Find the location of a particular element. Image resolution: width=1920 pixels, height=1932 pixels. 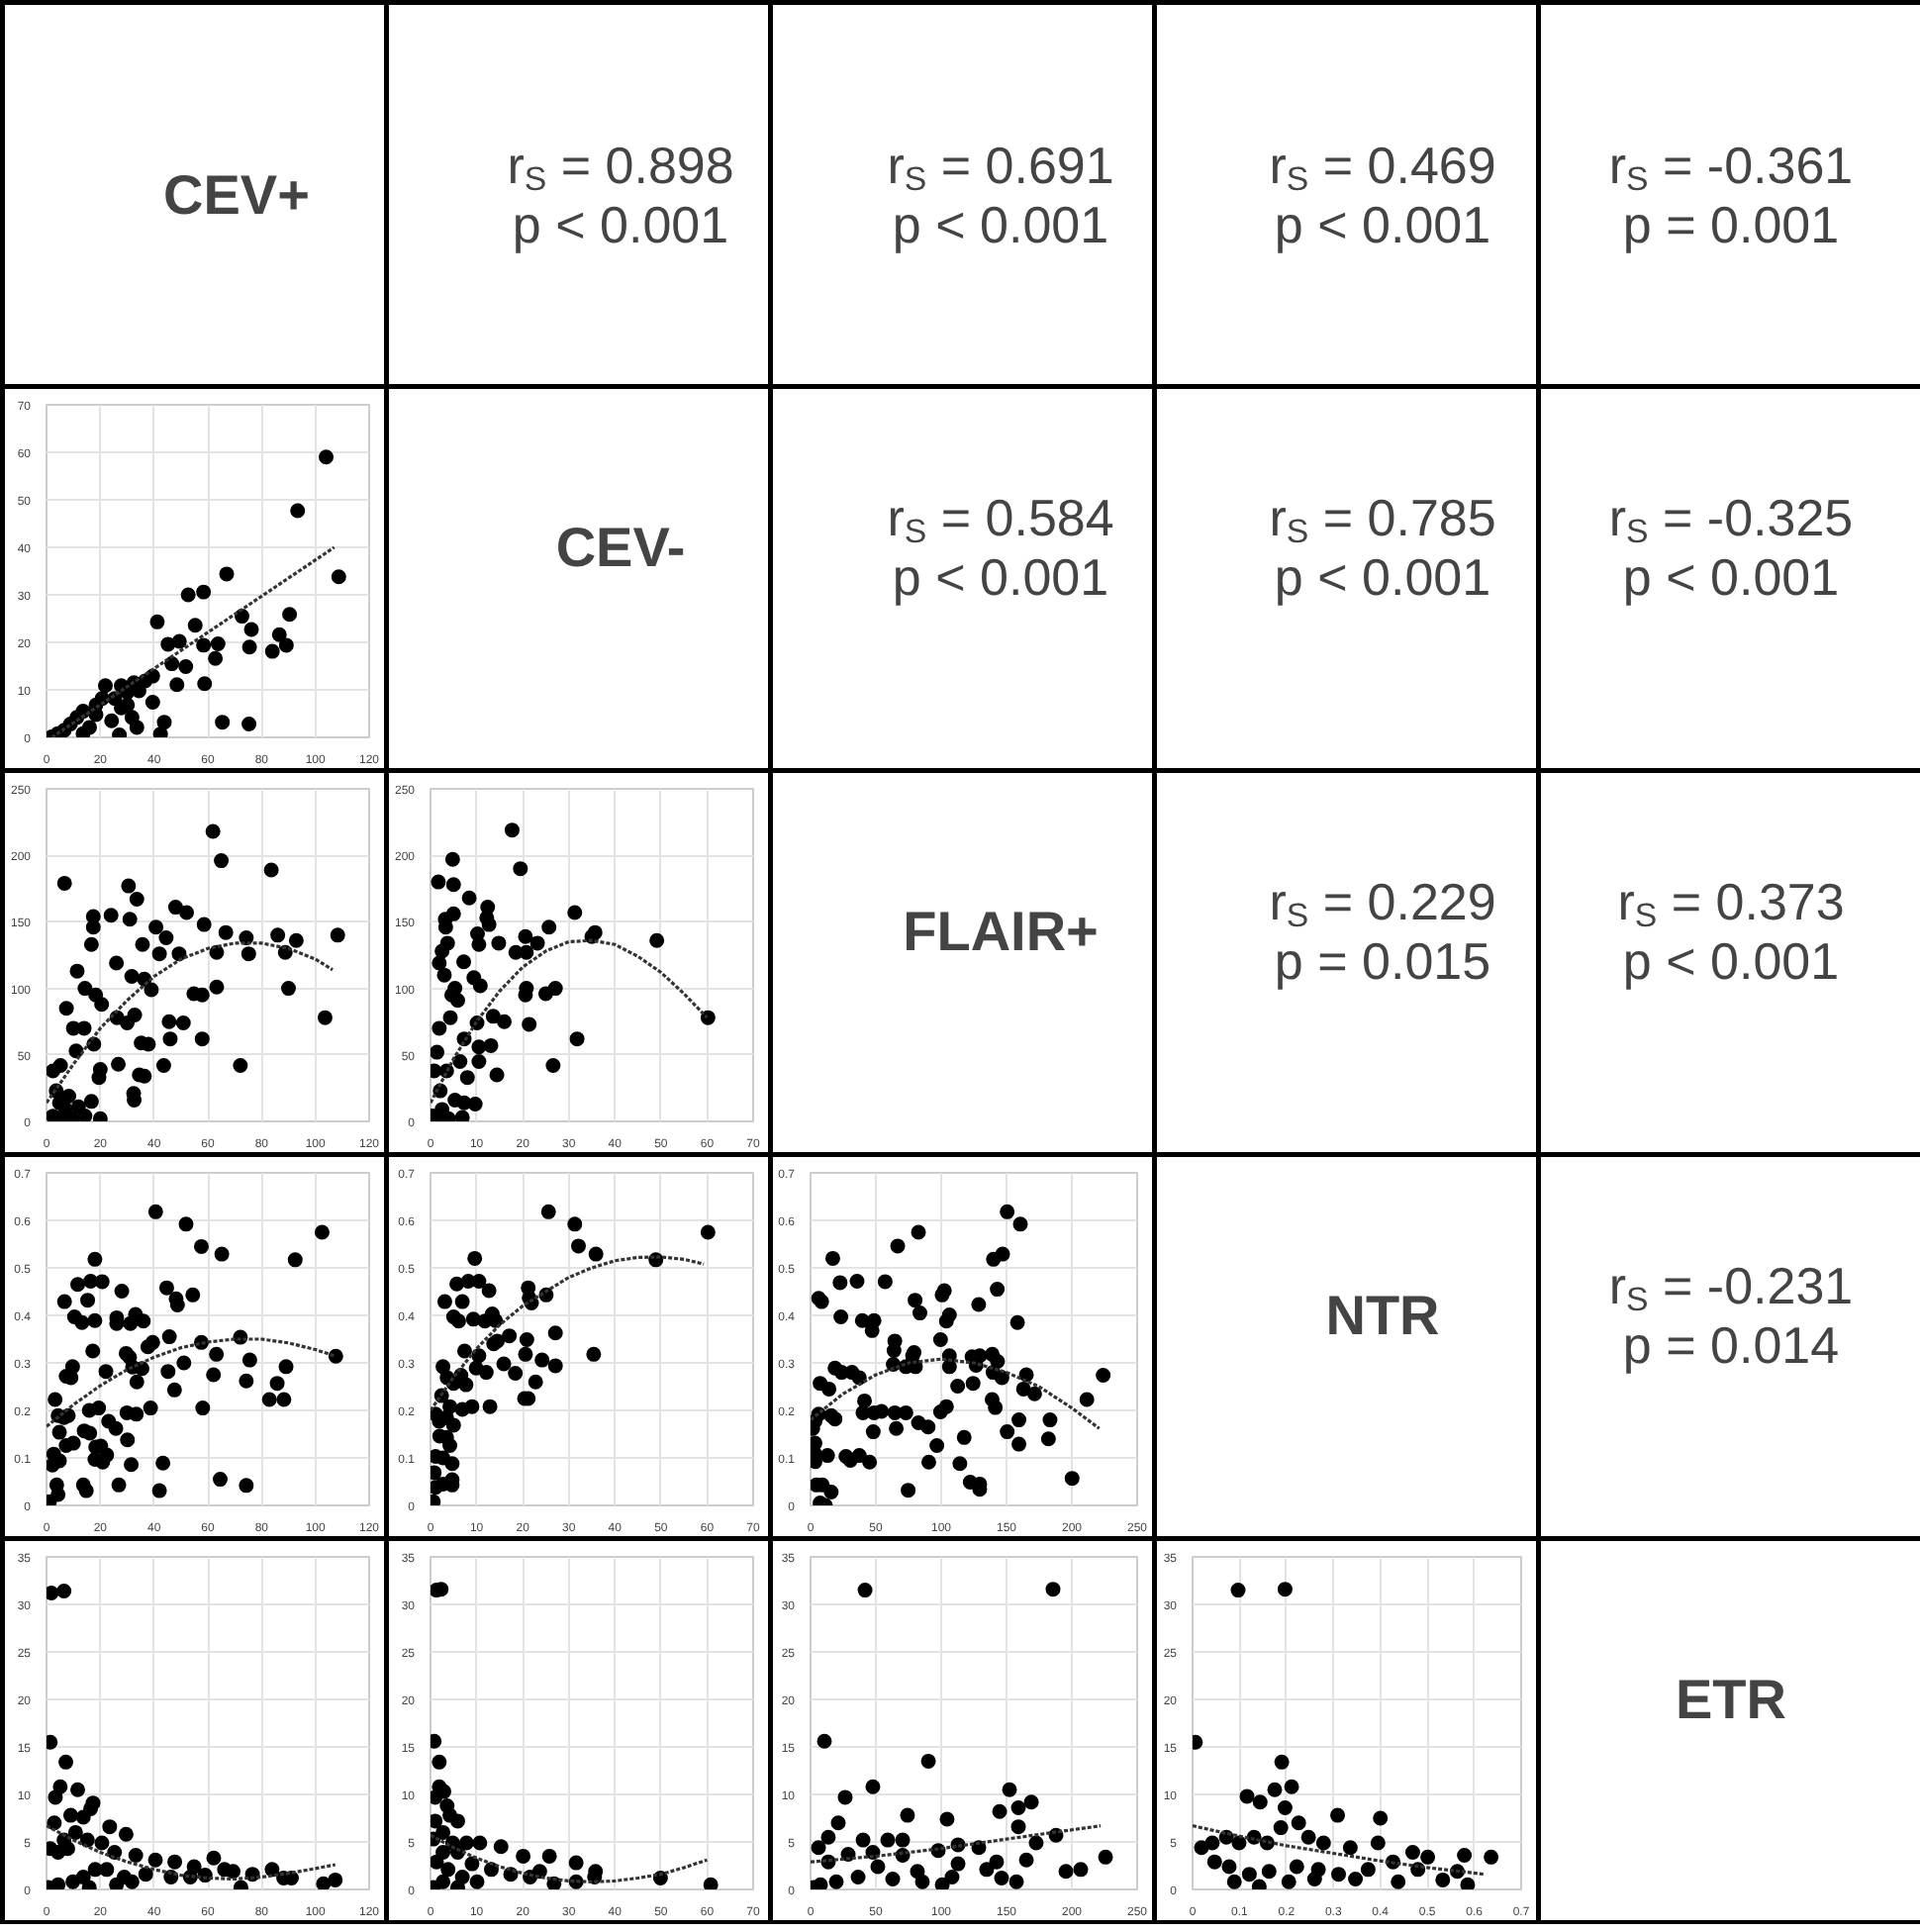

text: p = 0.001 is located at coordinates (1731, 224).